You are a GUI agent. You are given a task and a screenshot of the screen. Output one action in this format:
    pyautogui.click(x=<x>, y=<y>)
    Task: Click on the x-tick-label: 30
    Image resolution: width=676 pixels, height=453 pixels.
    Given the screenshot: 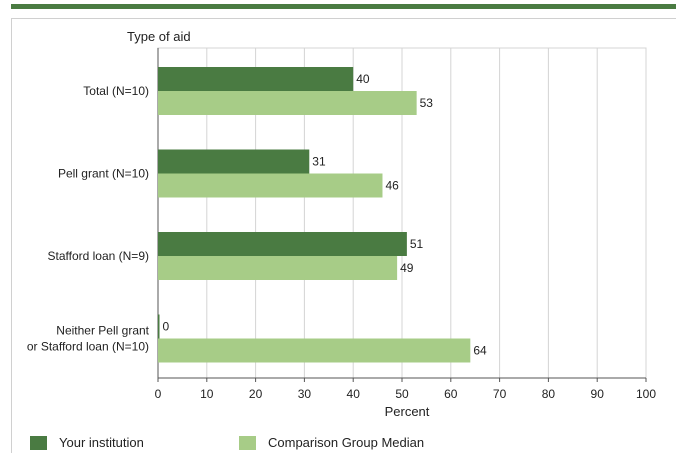 What is the action you would take?
    pyautogui.click(x=305, y=394)
    